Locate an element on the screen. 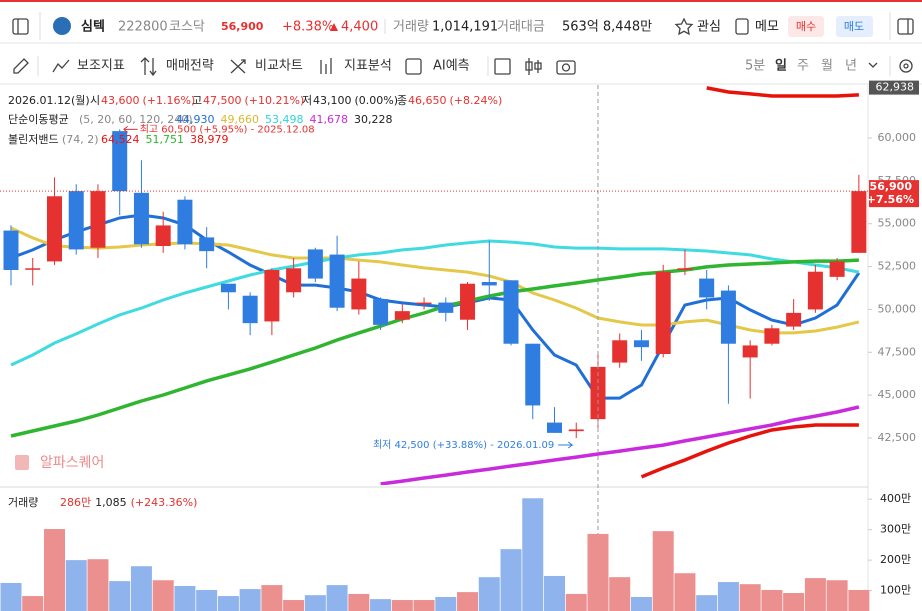 The width and height of the screenshot is (922, 611). volume-info: 286만 is located at coordinates (75, 502).